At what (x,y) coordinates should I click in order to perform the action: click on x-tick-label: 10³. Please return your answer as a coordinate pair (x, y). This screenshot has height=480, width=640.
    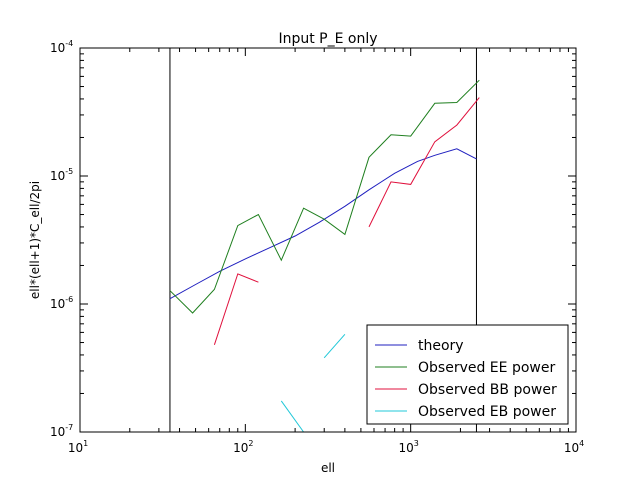
    Looking at the image, I should click on (408, 447).